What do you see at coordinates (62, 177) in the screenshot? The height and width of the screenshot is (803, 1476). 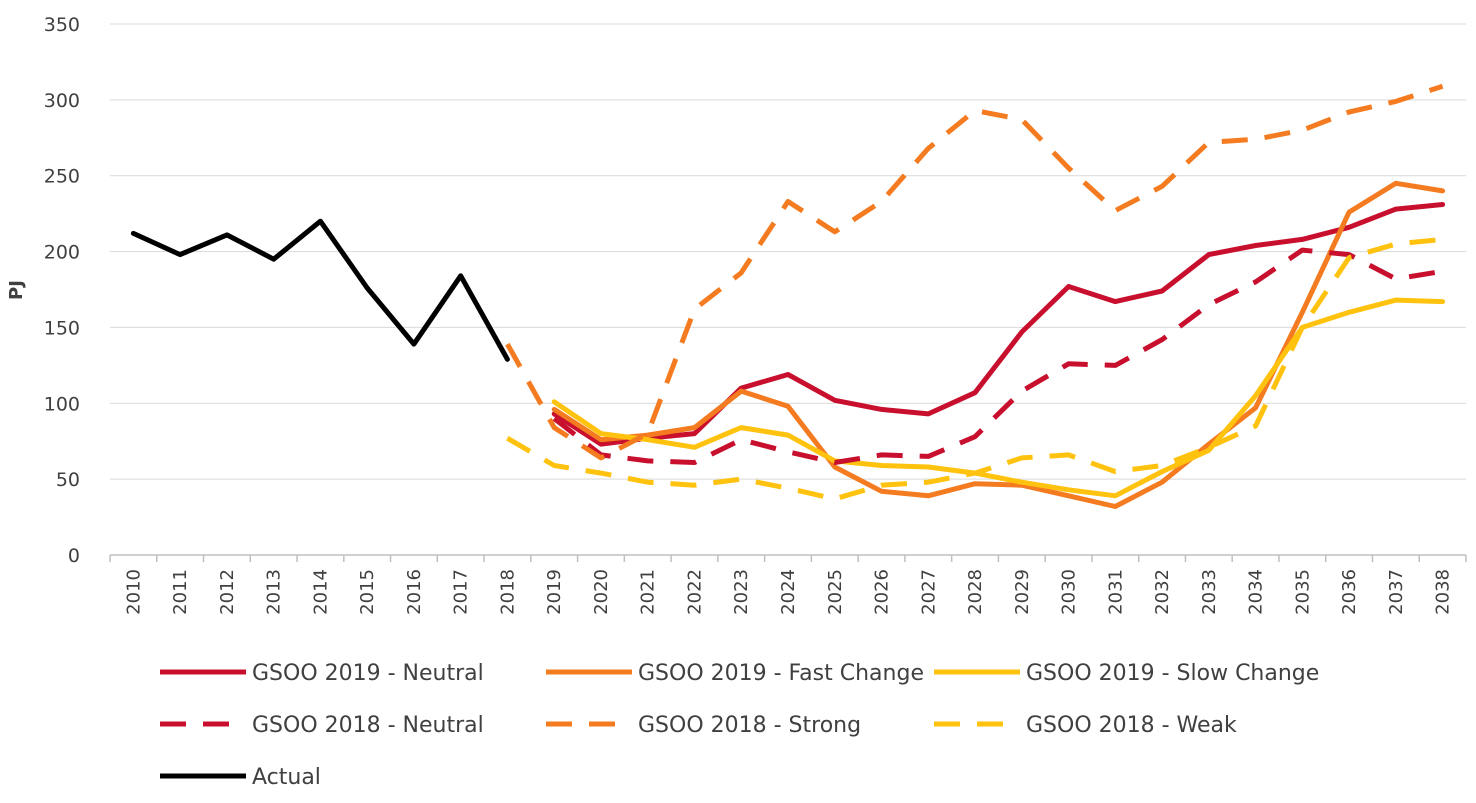 I see `y-tick-label: 250` at bounding box center [62, 177].